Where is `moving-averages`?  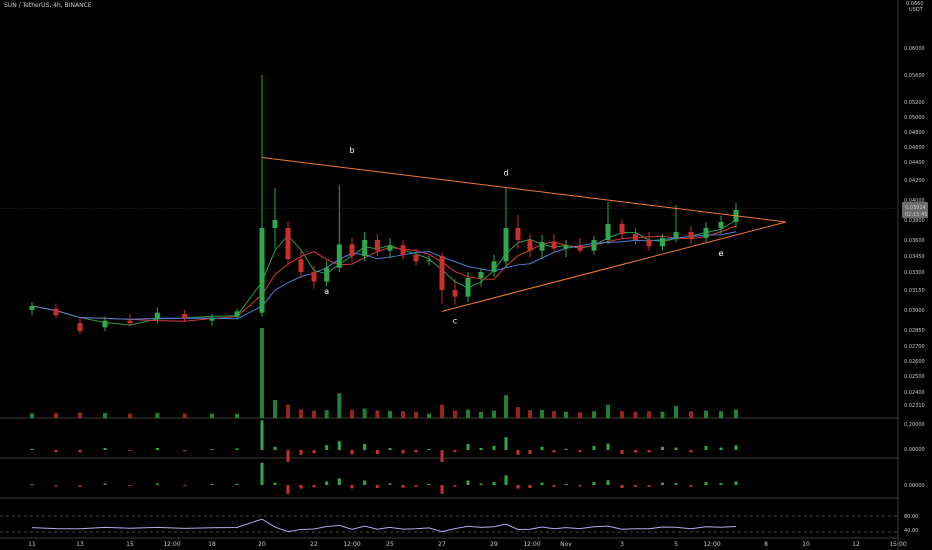
moving-averages is located at coordinates (384, 272).